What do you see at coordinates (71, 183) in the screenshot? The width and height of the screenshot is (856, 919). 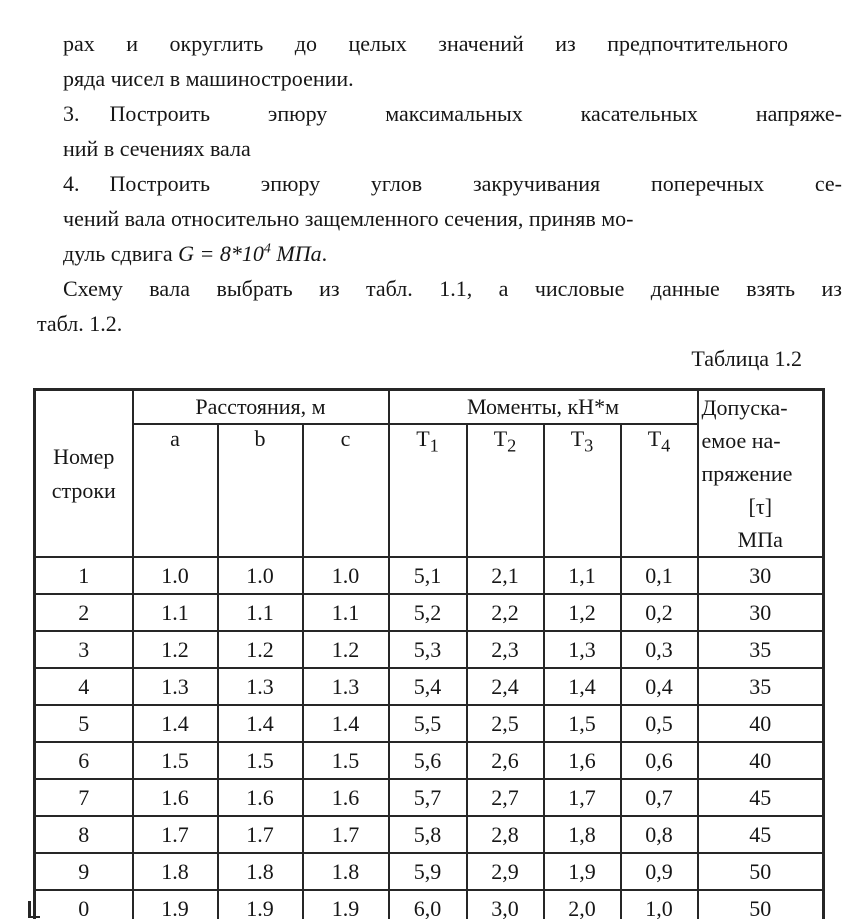 I see `list-number: 4.` at bounding box center [71, 183].